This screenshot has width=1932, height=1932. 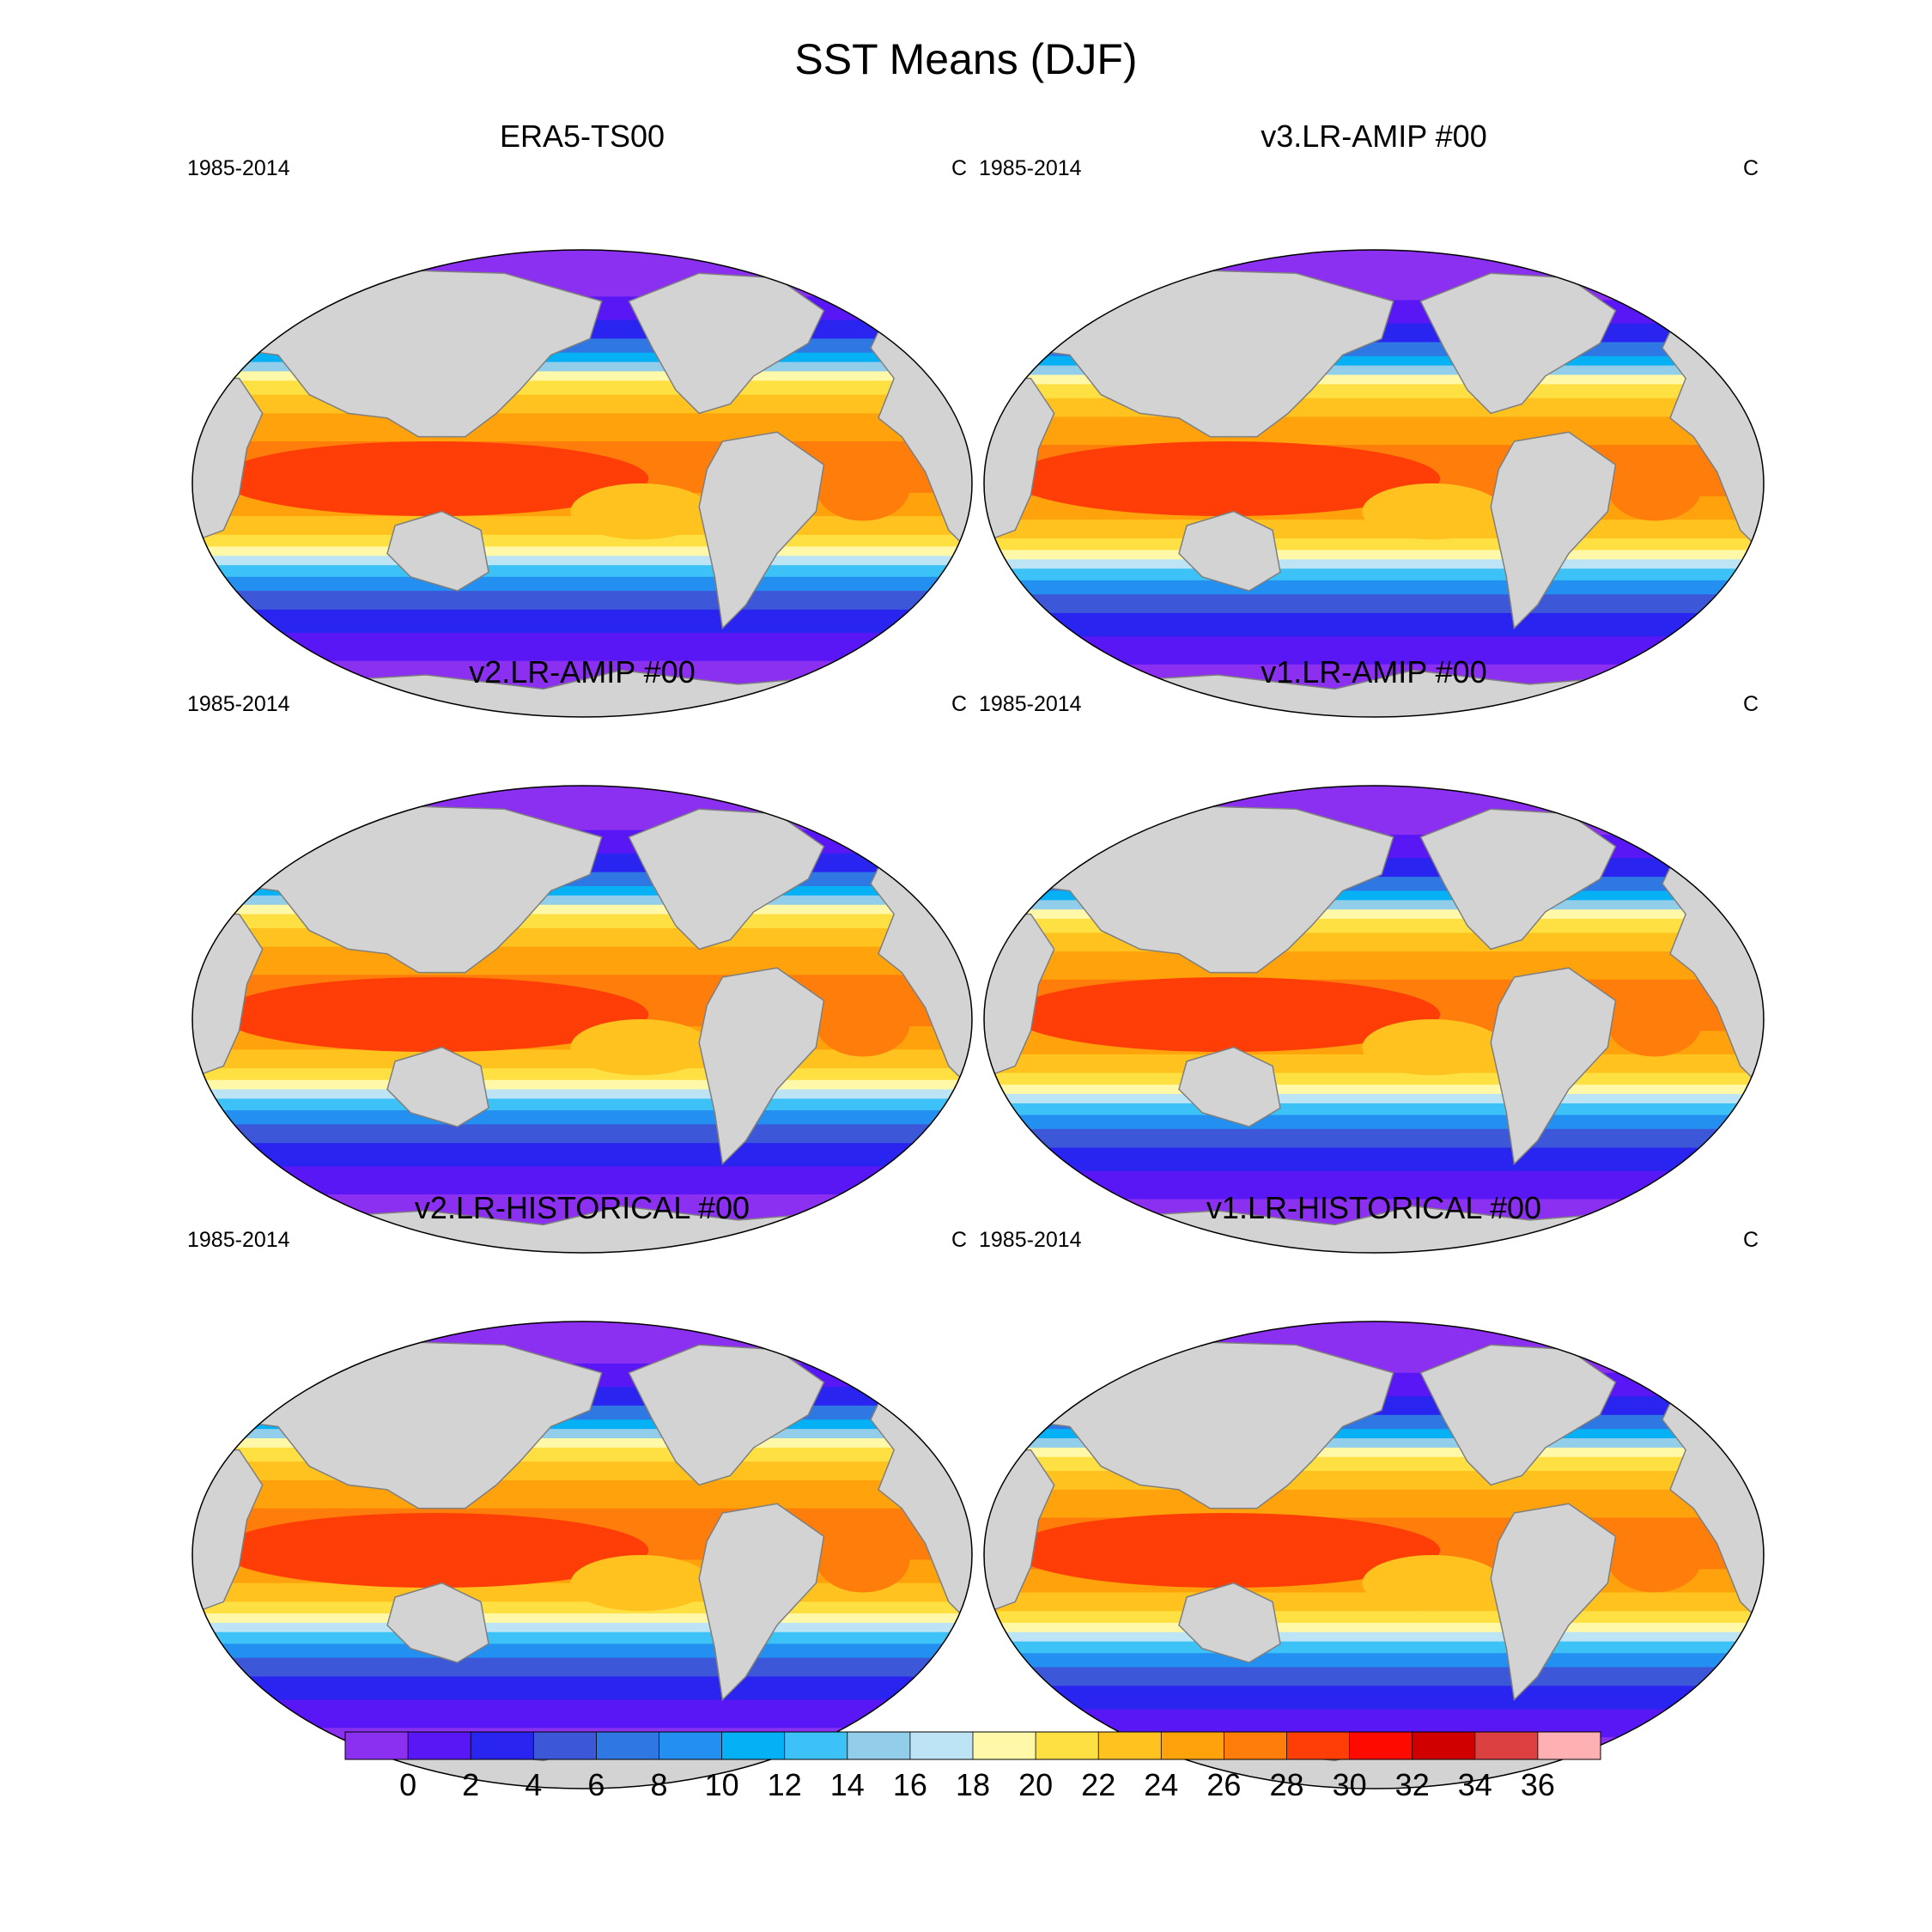 I want to click on map-panel: v1.LR-HISTORICAL #00 1985-2014 C, so click(x=1374, y=1489).